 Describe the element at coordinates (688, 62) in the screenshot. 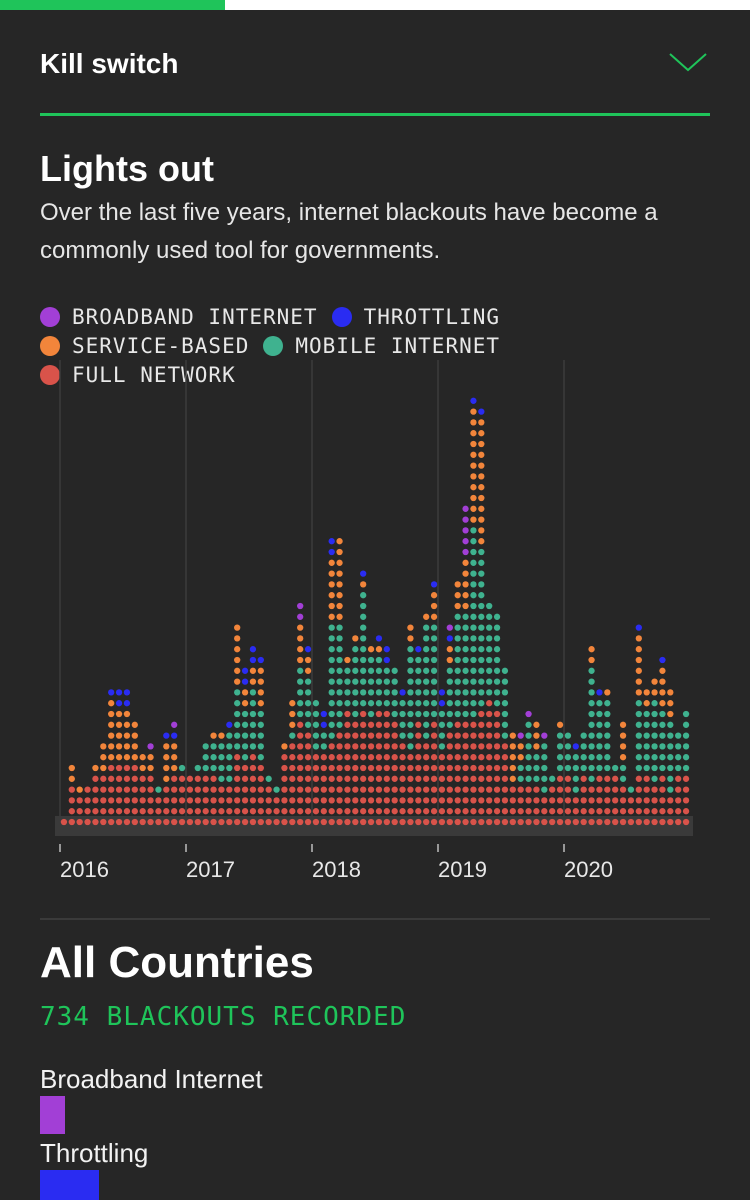

I see `chevron-down-icon` at that location.